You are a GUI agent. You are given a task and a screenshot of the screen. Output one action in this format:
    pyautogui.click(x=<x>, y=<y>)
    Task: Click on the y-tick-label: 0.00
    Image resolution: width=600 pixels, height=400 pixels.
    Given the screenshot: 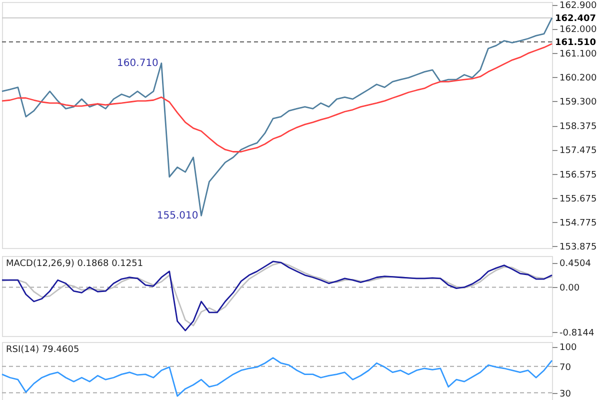 What is the action you would take?
    pyautogui.click(x=570, y=289)
    